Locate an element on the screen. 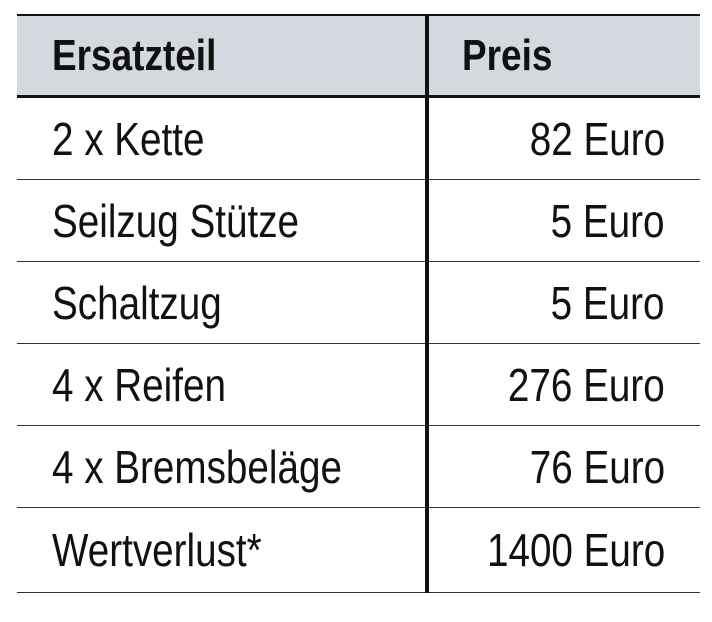 This screenshot has height=622, width=712. header-ersatzteil: Ersatzteil is located at coordinates (150, 55).